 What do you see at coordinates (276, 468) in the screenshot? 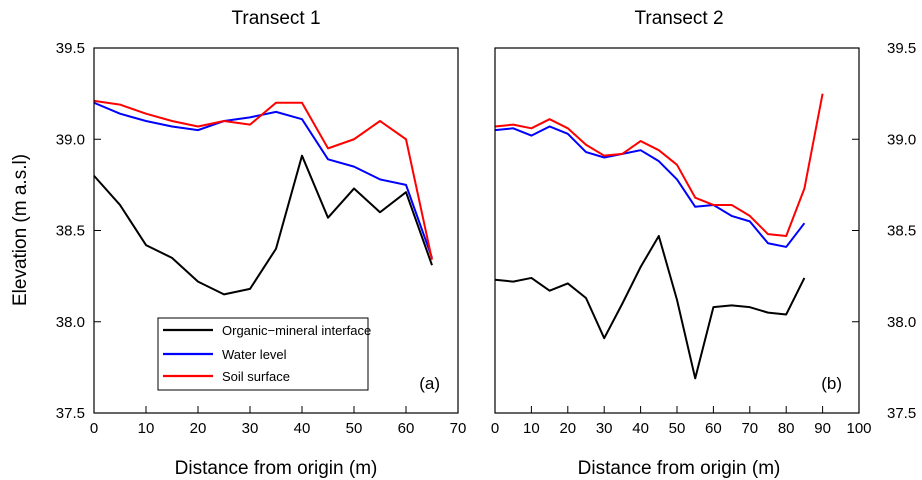
I see `x-axis-title-transect-1: Distance from origin (m)` at bounding box center [276, 468].